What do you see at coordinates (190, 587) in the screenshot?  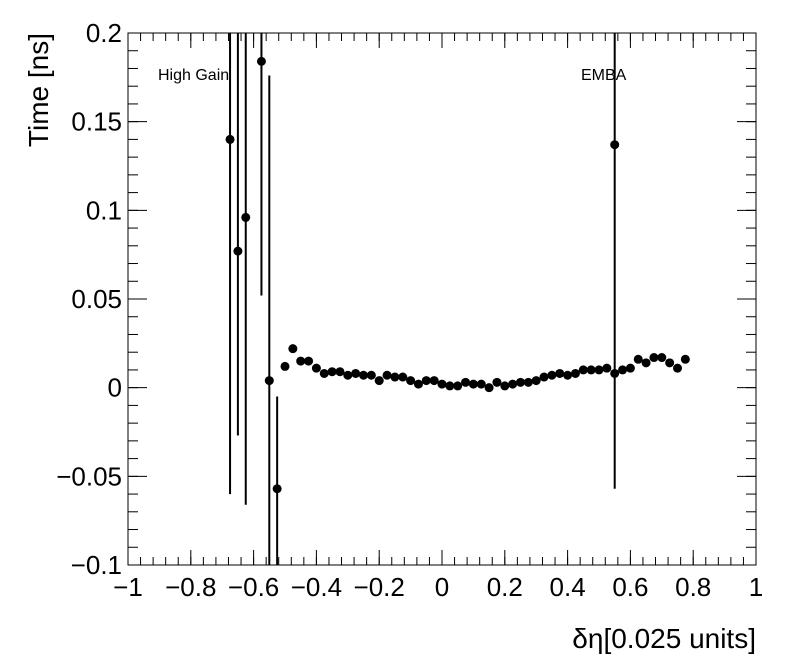 I see `x-tick-label: −0.8` at bounding box center [190, 587].